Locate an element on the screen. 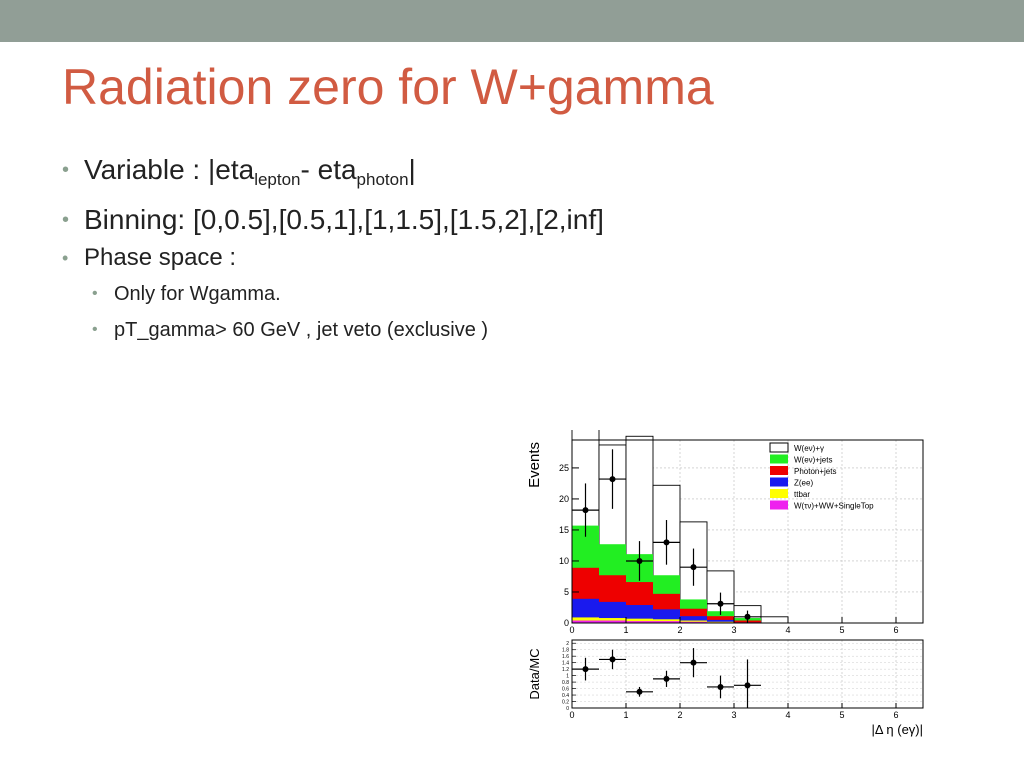 This screenshot has width=1024, height=768. lower-y-tick-label: 0 is located at coordinates (567, 709).